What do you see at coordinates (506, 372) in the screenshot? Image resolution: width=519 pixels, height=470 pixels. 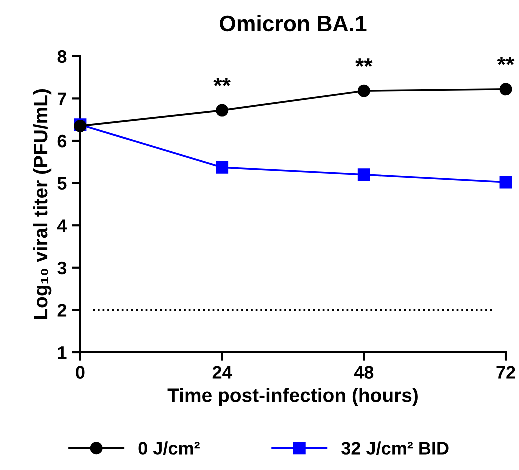 I see `x-tick-label: 72` at bounding box center [506, 372].